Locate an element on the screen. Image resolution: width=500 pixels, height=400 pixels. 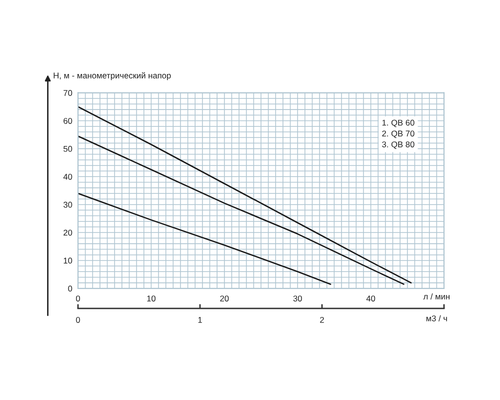
annotation: 3. QB 80 is located at coordinates (398, 145).